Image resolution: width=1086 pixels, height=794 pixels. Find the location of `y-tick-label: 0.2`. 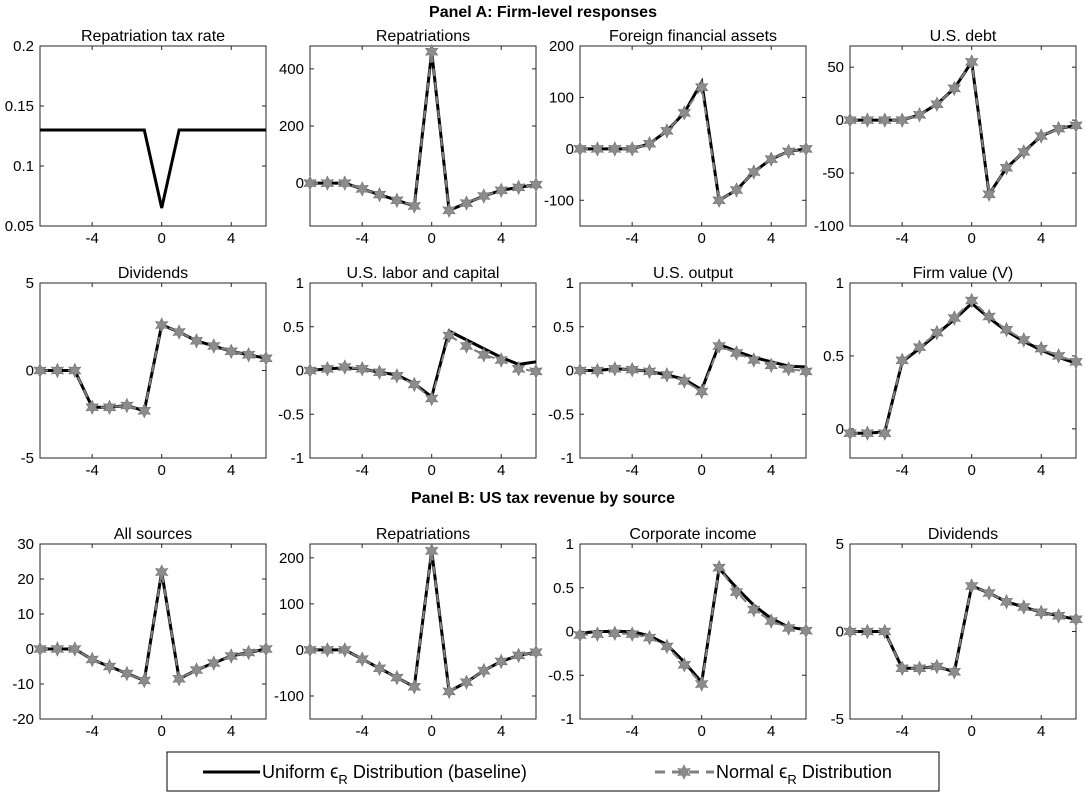

y-tick-label: 0.2 is located at coordinates (23, 46).